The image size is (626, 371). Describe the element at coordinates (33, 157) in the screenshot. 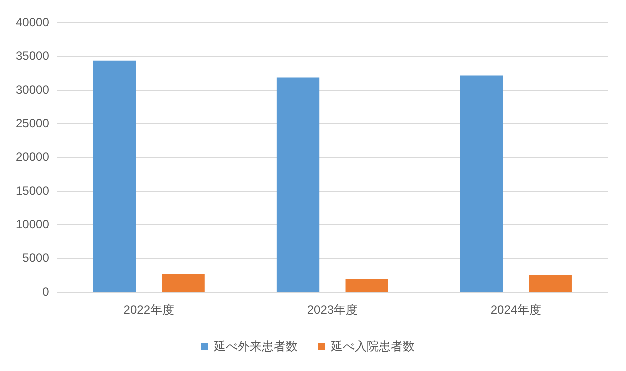

I see `y-tick-label: 20000` at that location.